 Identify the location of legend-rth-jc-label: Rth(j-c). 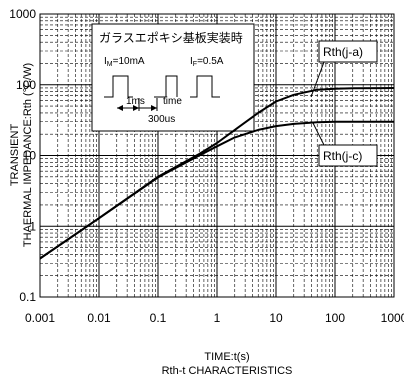
(342, 156).